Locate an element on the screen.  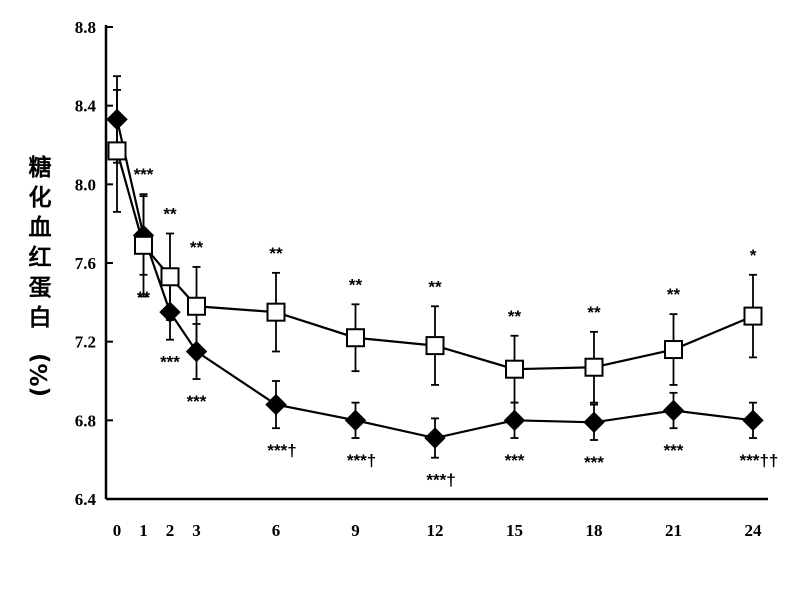
y-tick-label-6: 8.8 is located at coordinates (85, 27).